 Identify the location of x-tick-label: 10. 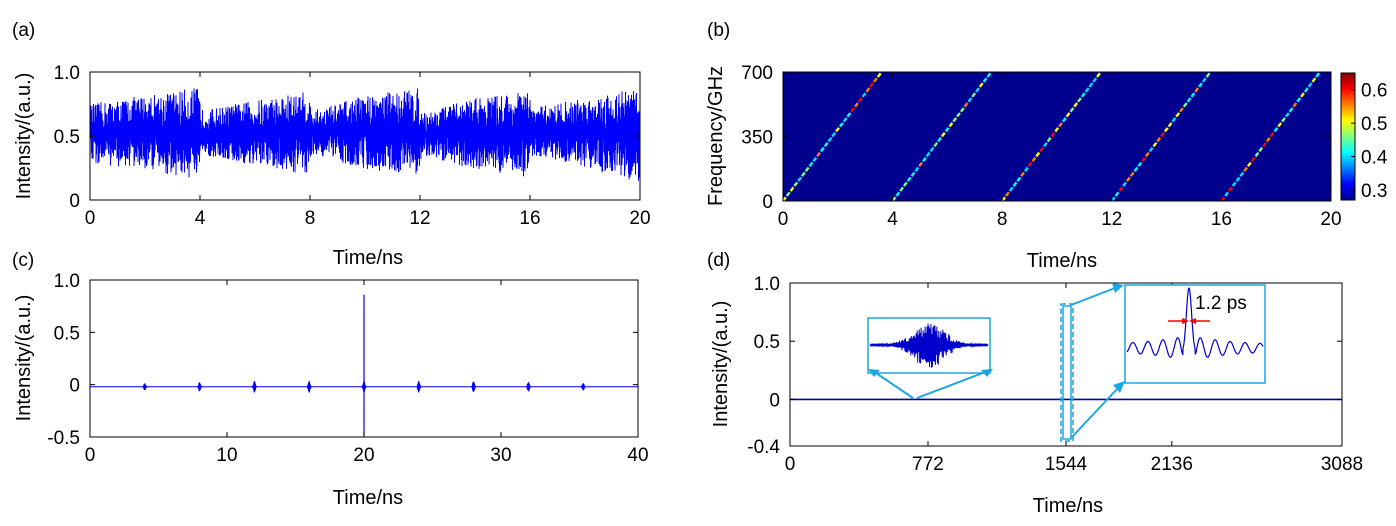
(226, 455).